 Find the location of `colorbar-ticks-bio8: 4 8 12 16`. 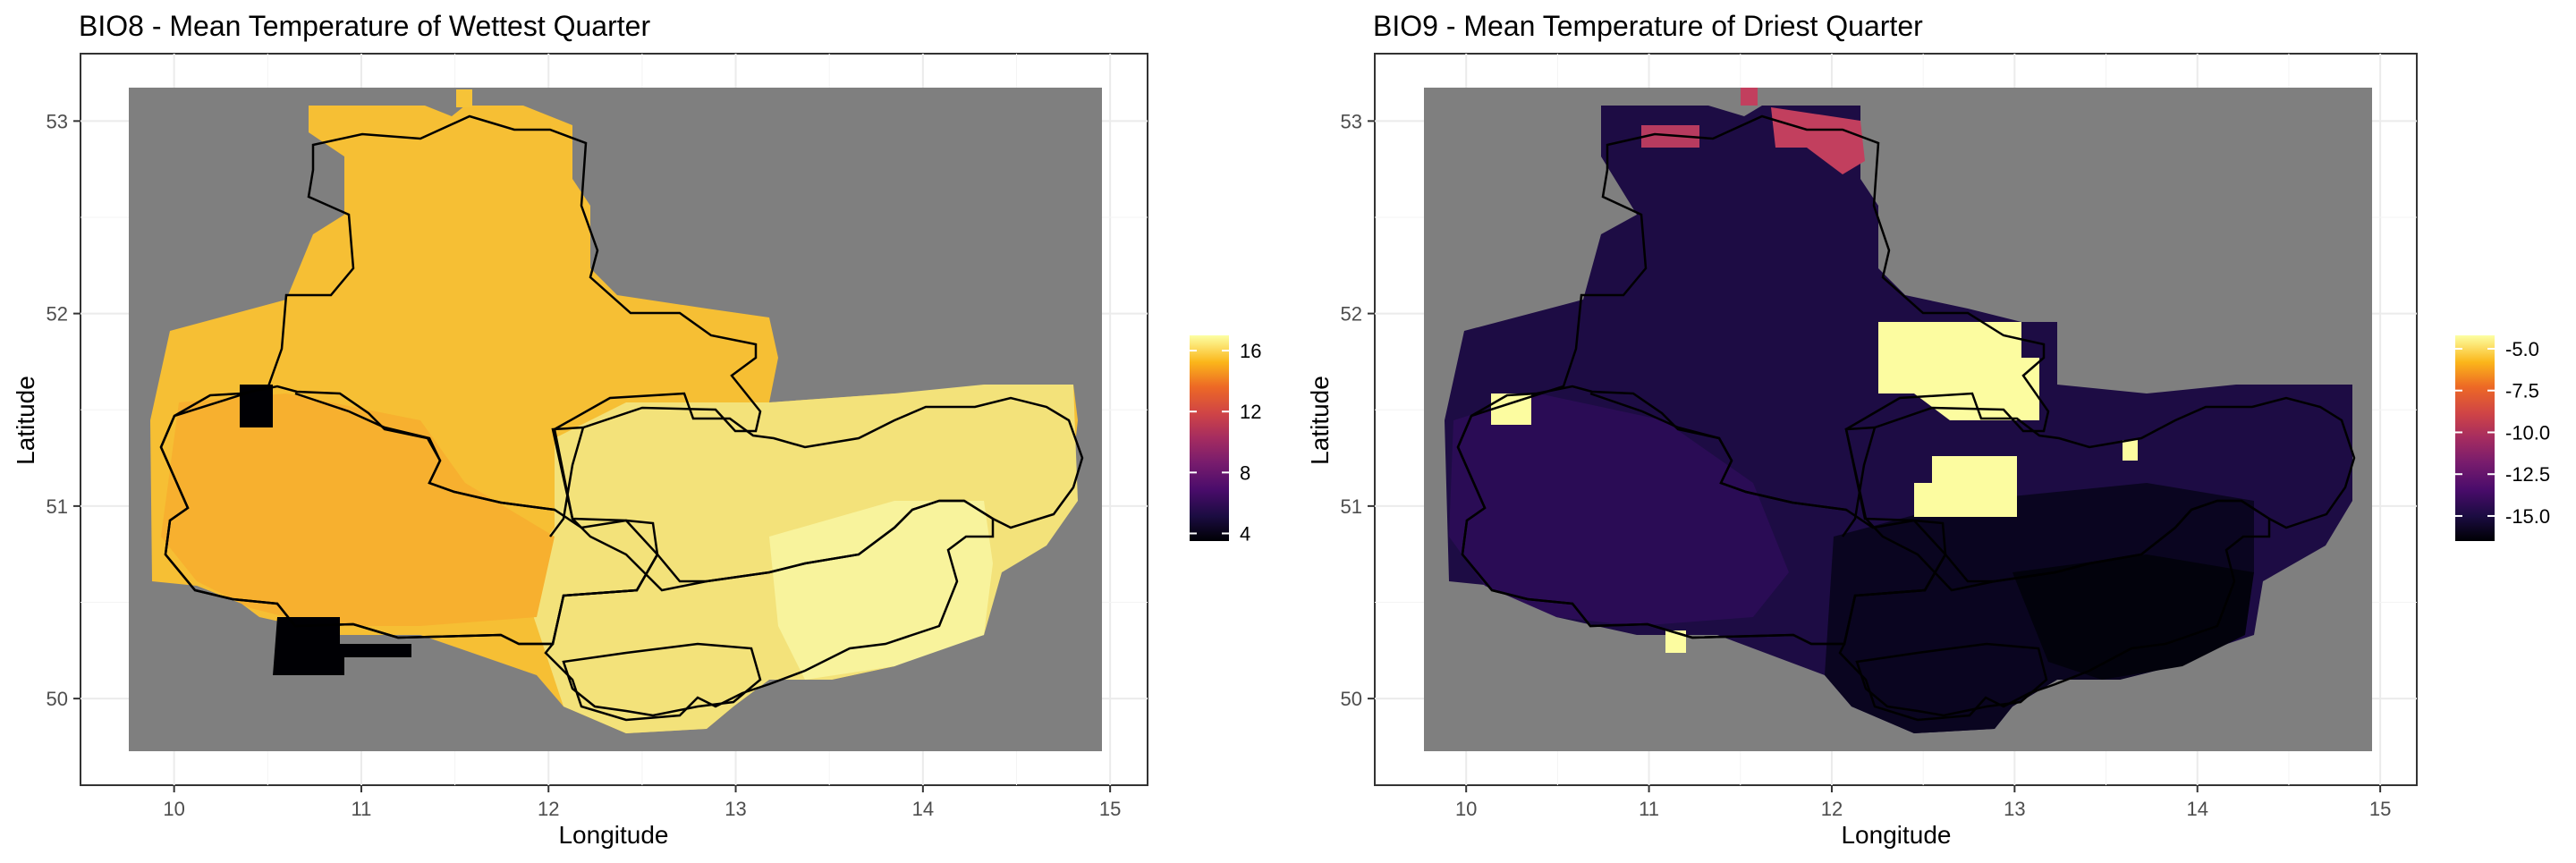

colorbar-ticks-bio8: 4 8 12 16 is located at coordinates (1225, 442).